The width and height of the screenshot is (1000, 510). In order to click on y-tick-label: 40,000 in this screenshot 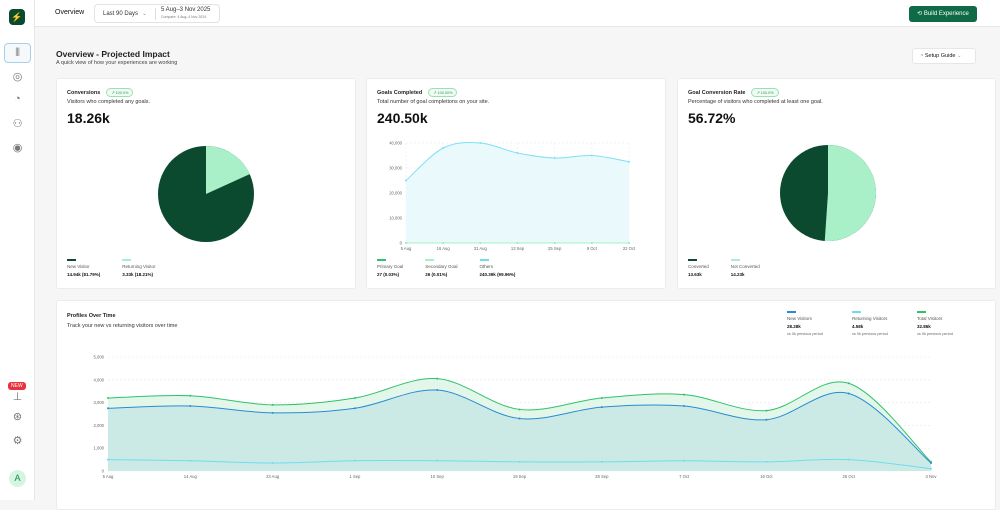, I will do `click(395, 143)`.